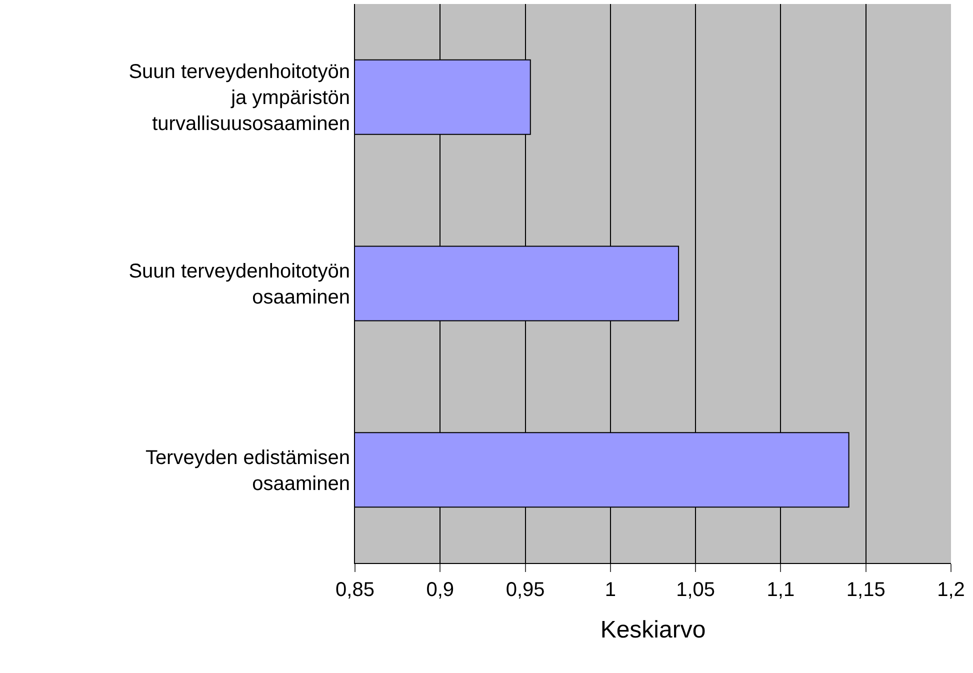  Describe the element at coordinates (696, 590) in the screenshot. I see `x-tick-label: 1,05` at that location.